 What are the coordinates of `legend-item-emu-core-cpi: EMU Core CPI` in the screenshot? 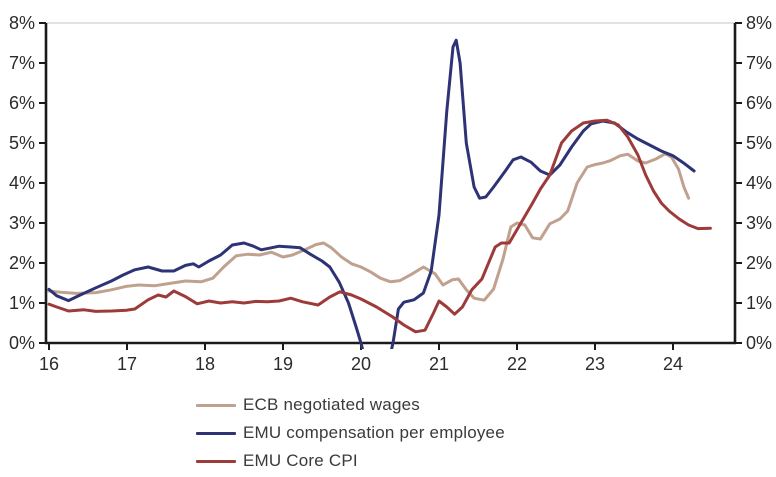 It's located at (350, 461).